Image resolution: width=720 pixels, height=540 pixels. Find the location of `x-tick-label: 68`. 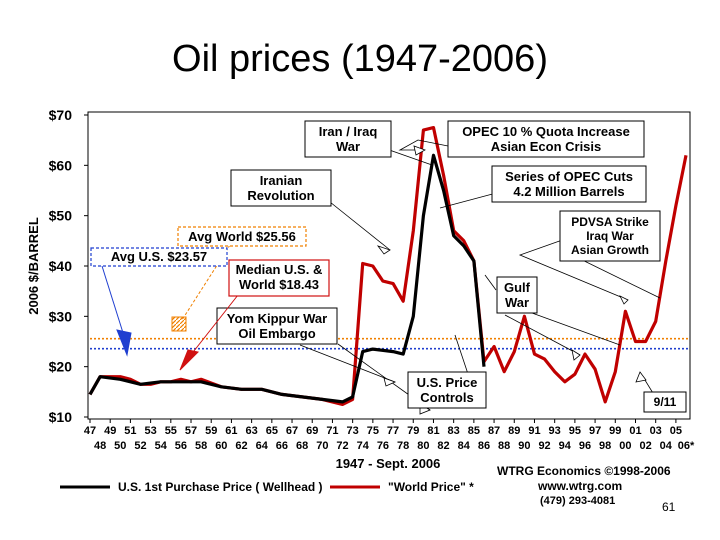

x-tick-label: 68 is located at coordinates (302, 446).